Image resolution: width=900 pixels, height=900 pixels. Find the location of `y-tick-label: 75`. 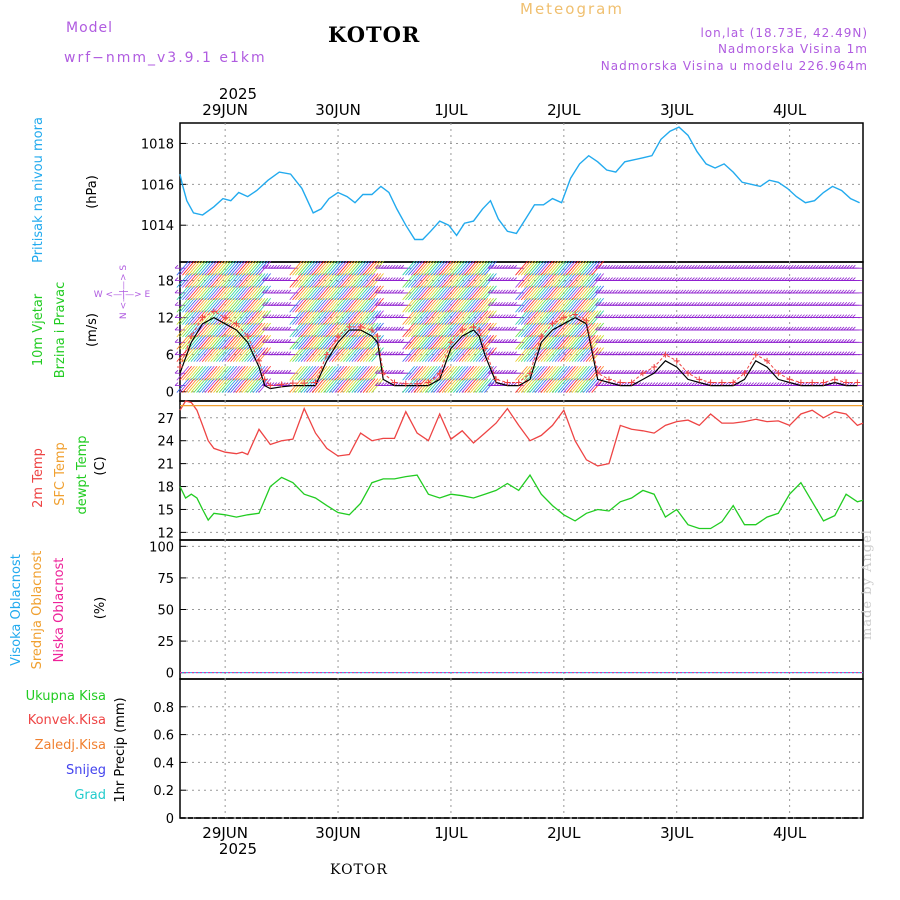

y-tick-label: 75 is located at coordinates (165, 579).